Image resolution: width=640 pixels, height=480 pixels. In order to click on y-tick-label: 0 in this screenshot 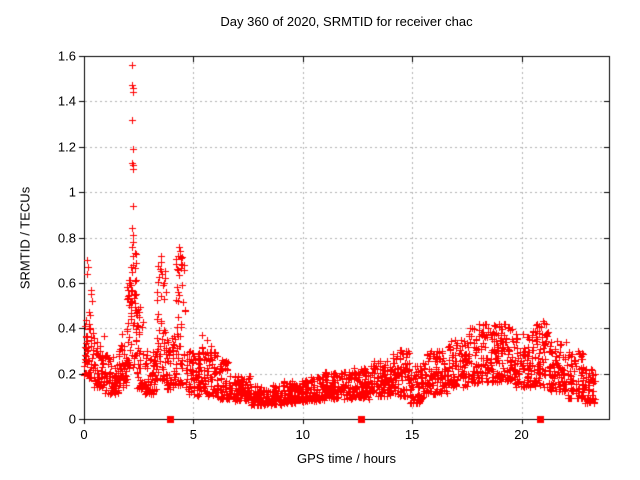, I will do `click(72, 419)`.